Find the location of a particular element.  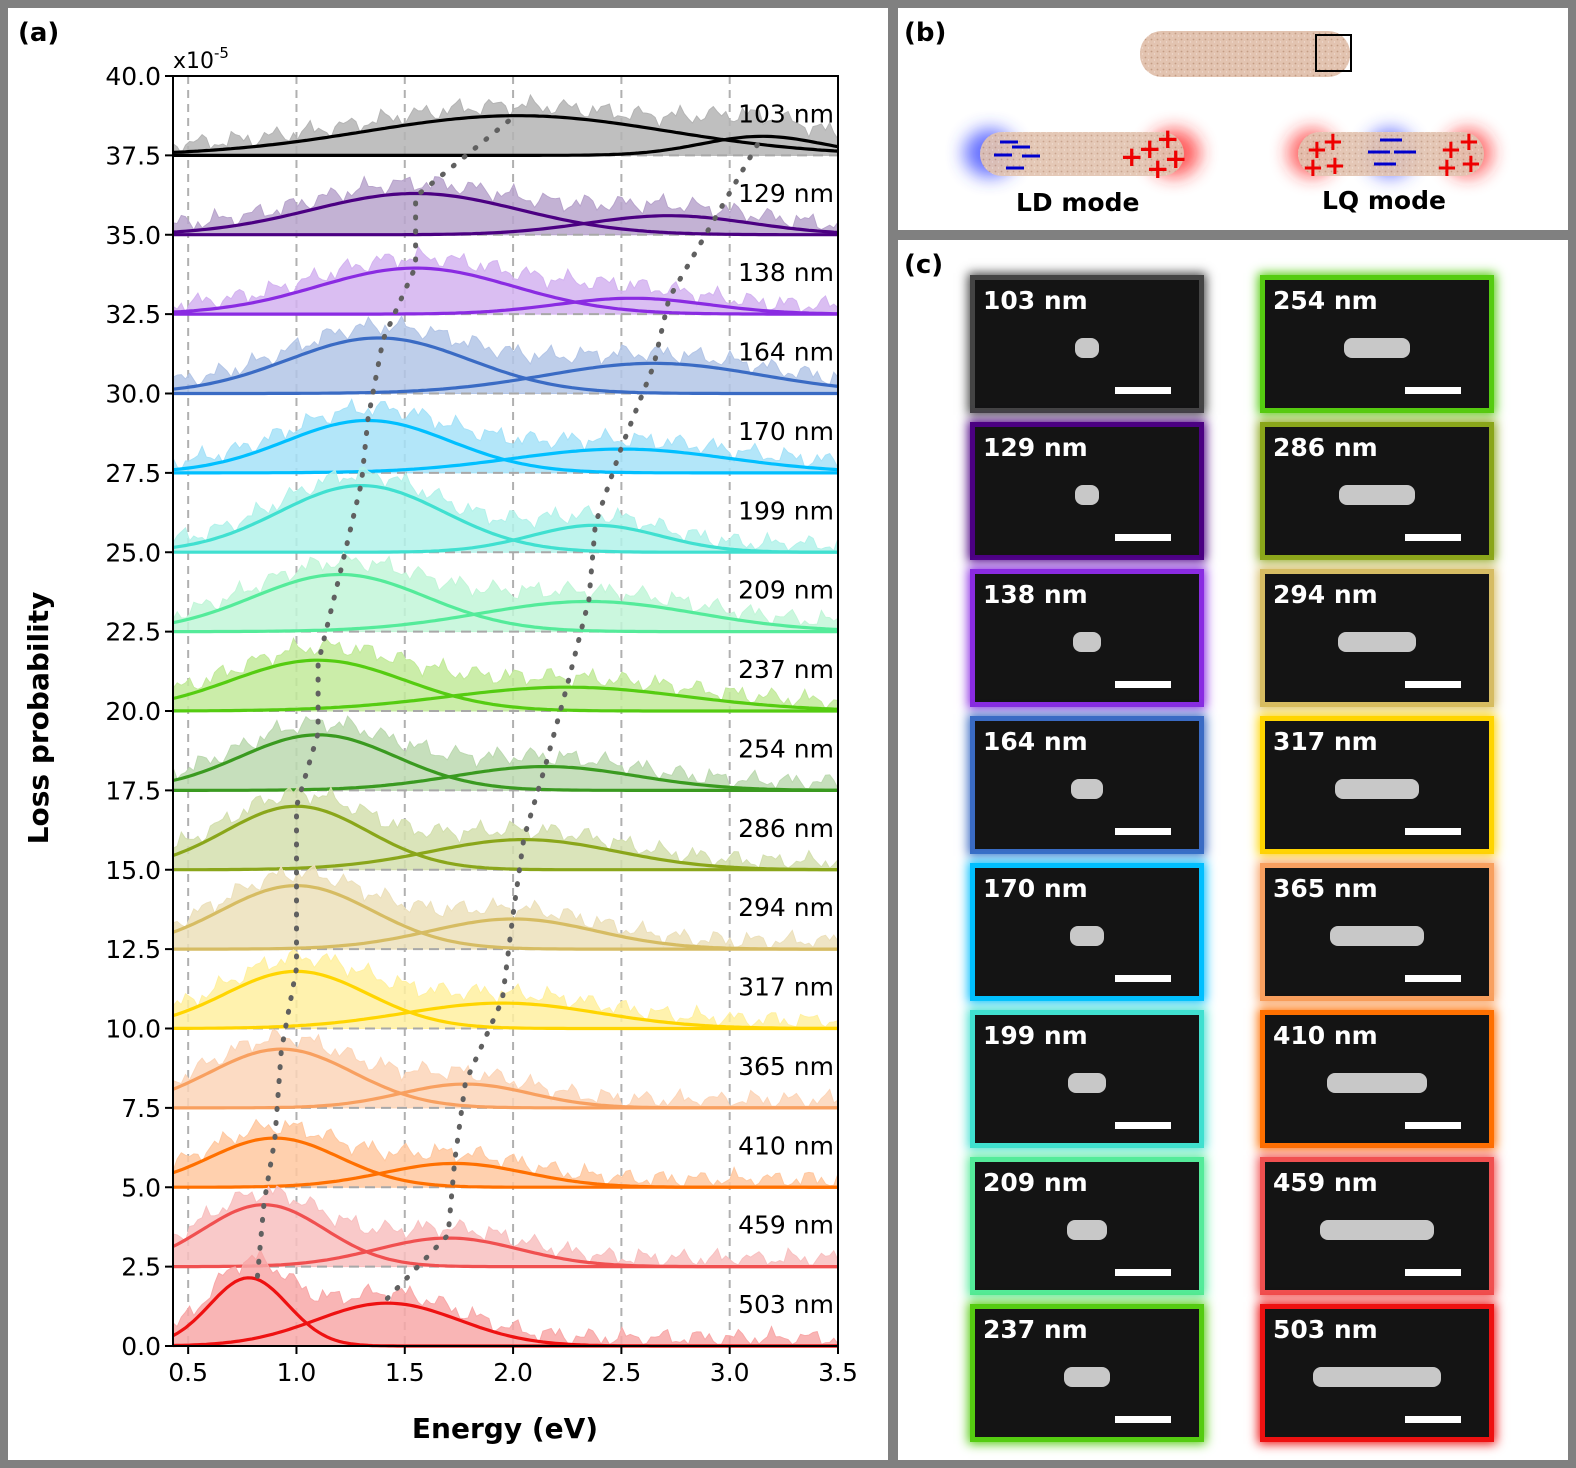

sem-image: 129 nm is located at coordinates (1087, 491).